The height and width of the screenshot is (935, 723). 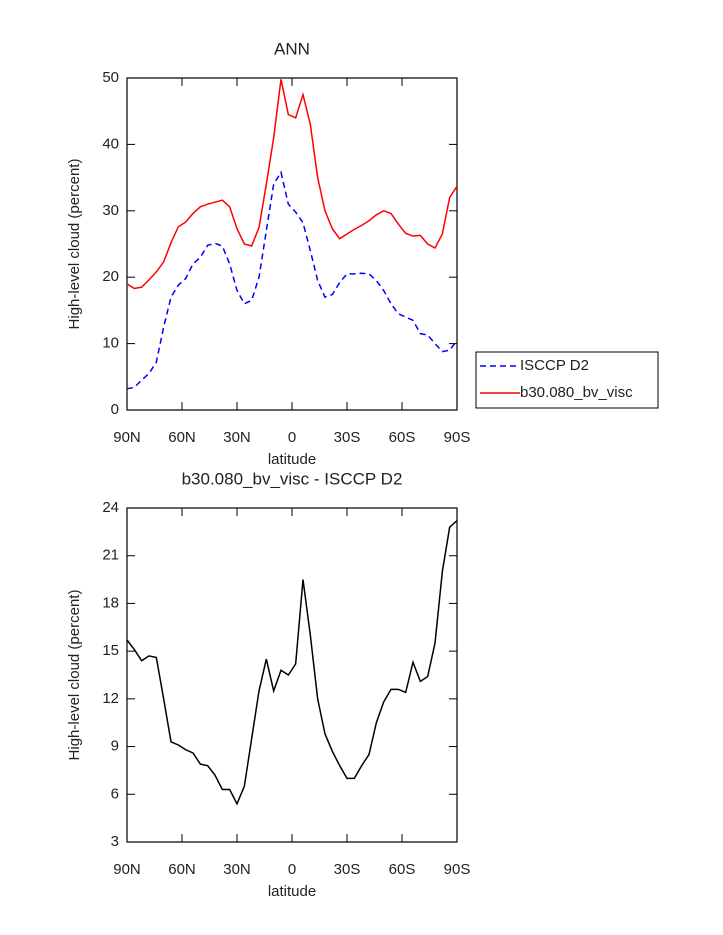 What do you see at coordinates (567, 380) in the screenshot?
I see `legend-box` at bounding box center [567, 380].